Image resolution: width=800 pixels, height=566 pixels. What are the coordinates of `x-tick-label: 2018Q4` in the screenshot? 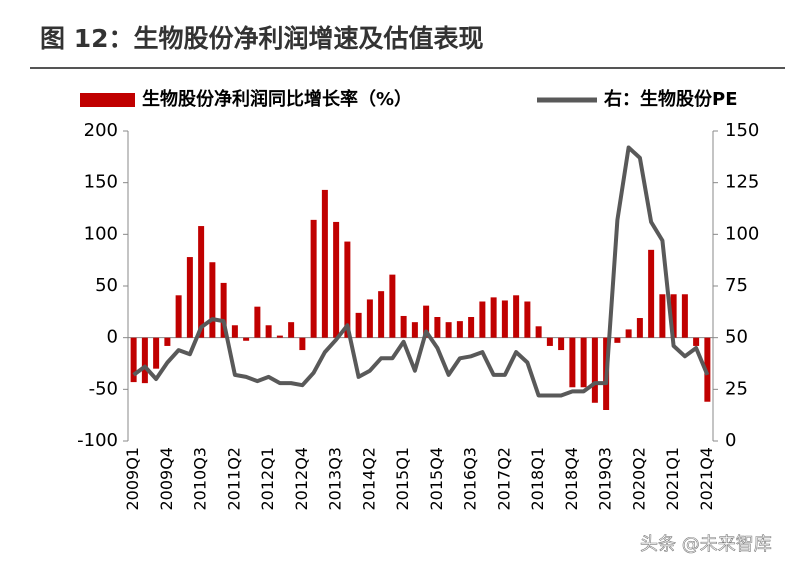 It's located at (571, 479).